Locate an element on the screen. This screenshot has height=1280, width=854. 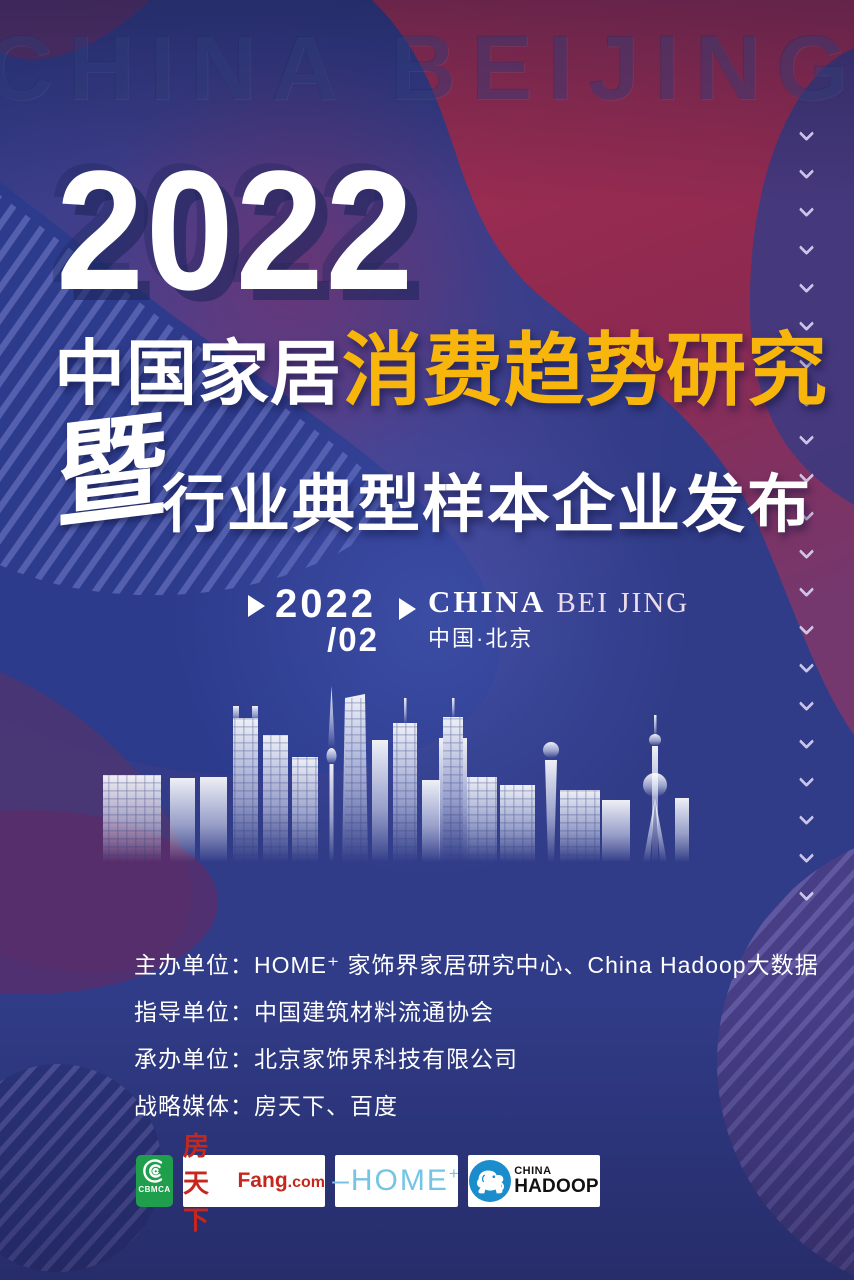
title-white-part: 中国家居 is located at coordinates (198, 374).